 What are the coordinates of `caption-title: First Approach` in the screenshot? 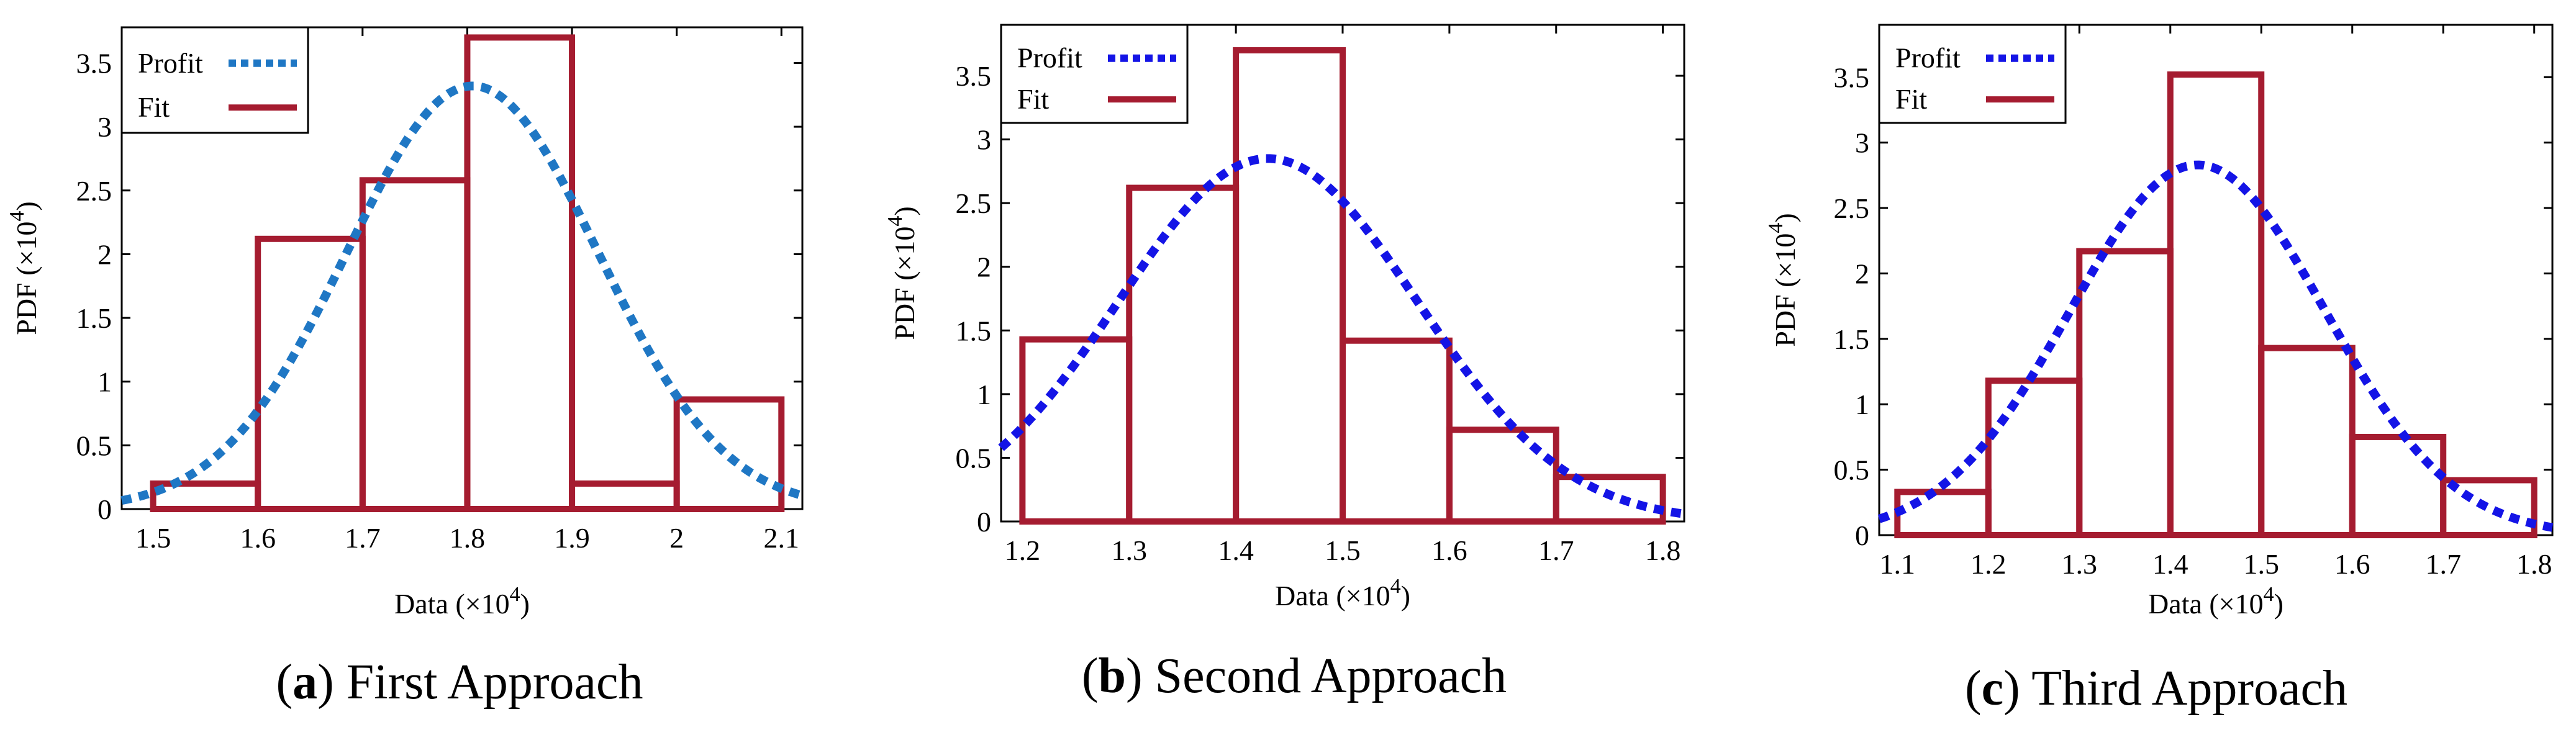 It's located at (495, 682).